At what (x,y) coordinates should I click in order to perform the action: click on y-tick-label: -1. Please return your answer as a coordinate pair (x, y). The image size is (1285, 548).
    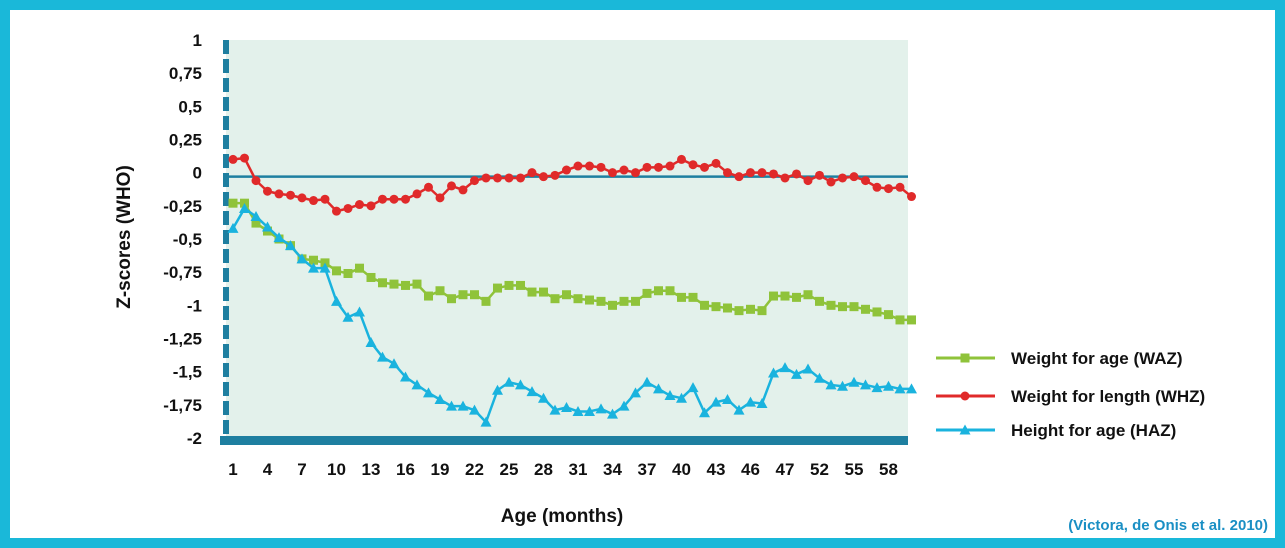
    Looking at the image, I should click on (194, 305).